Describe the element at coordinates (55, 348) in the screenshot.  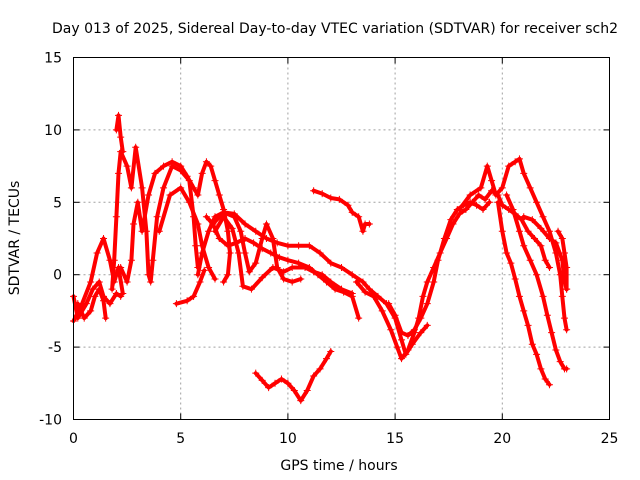
I see `y-tick-label: -5` at that location.